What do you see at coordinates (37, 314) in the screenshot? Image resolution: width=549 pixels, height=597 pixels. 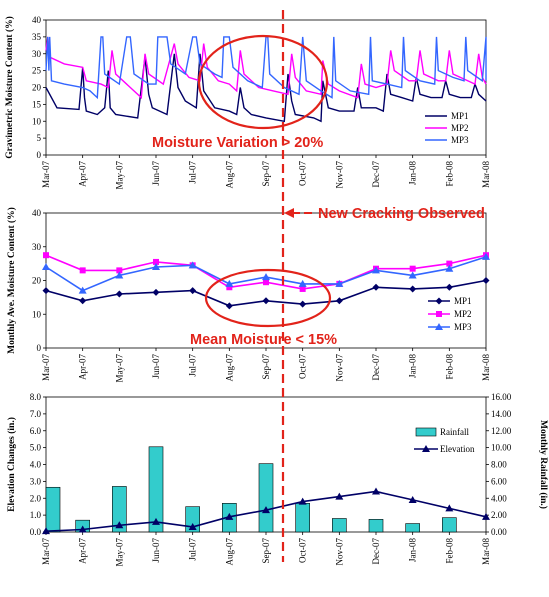 I see `average-y-tick-label: 10` at bounding box center [37, 314].